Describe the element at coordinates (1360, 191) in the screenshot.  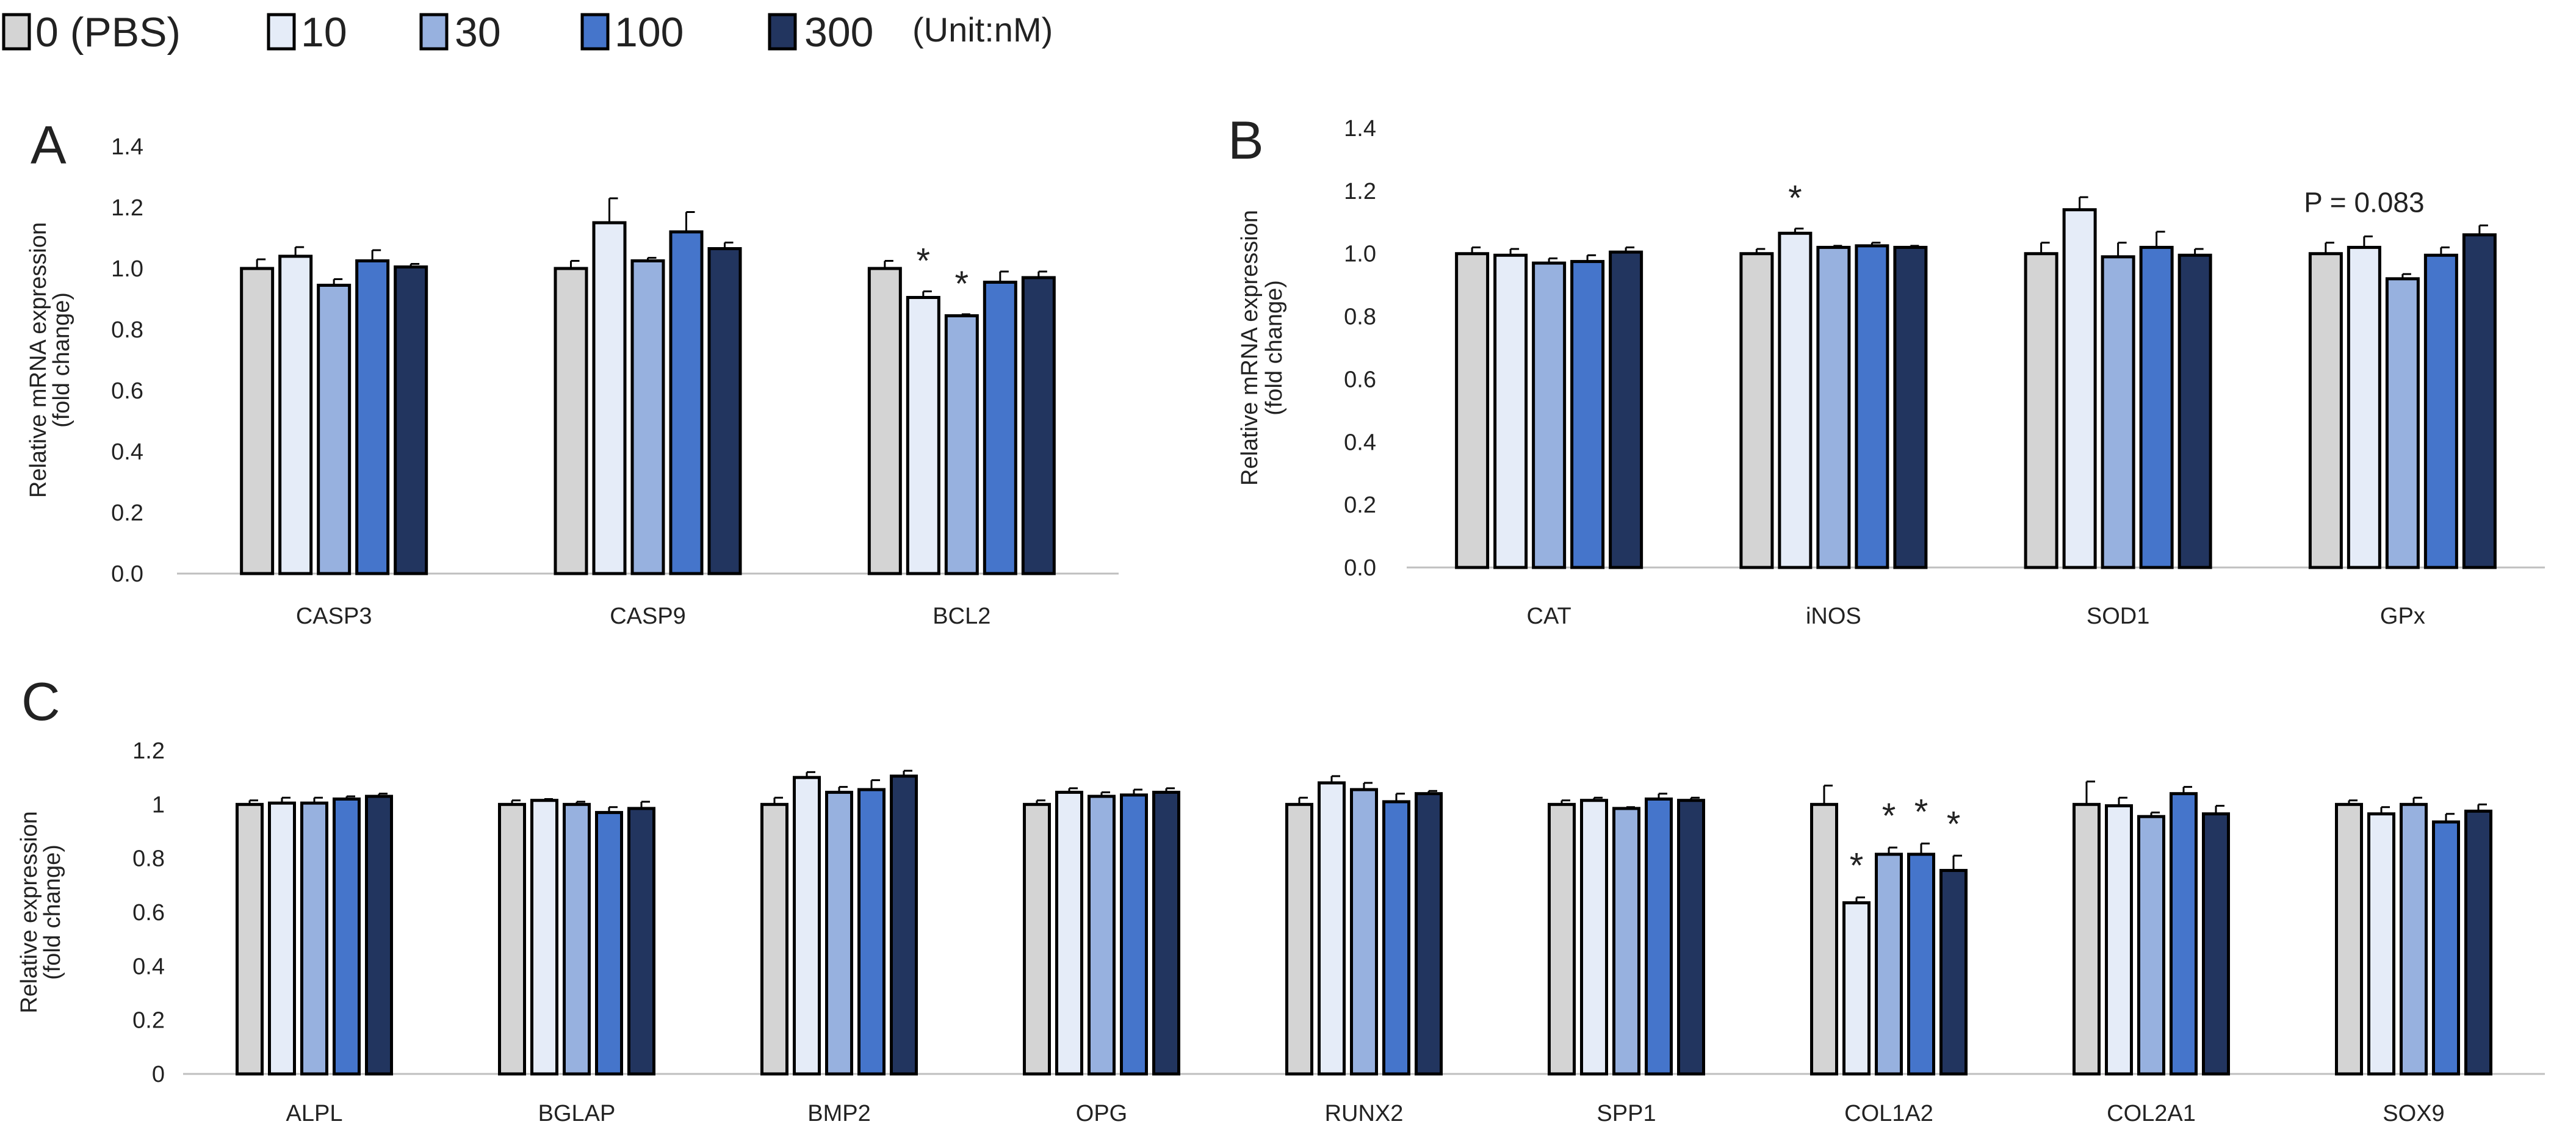
I see `y-tick-label: 1.2` at that location.